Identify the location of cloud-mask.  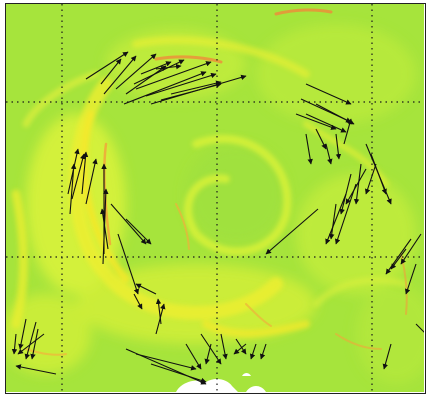
(221, 382).